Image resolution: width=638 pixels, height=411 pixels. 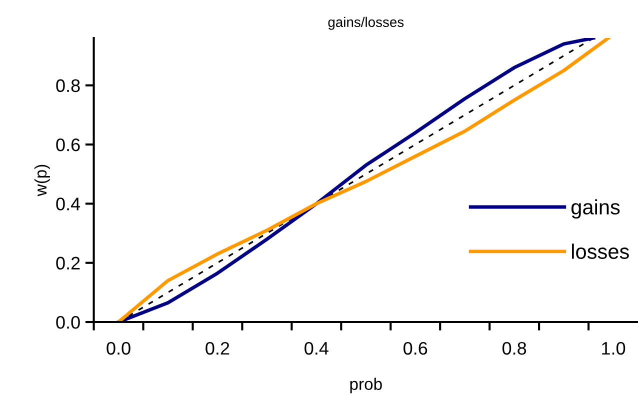 What do you see at coordinates (118, 348) in the screenshot?
I see `x-tick-label: 0.0` at bounding box center [118, 348].